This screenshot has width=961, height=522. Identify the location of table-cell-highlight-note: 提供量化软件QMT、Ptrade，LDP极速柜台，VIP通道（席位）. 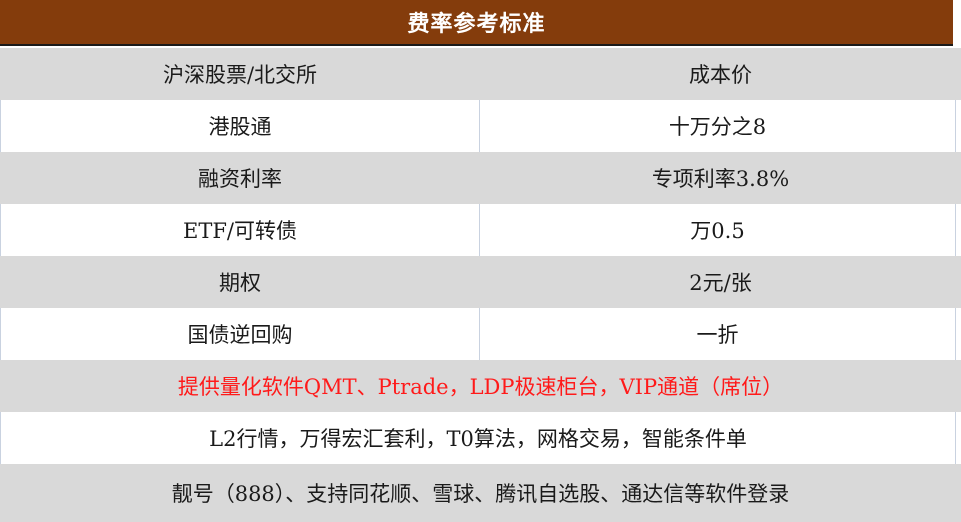
(480, 387).